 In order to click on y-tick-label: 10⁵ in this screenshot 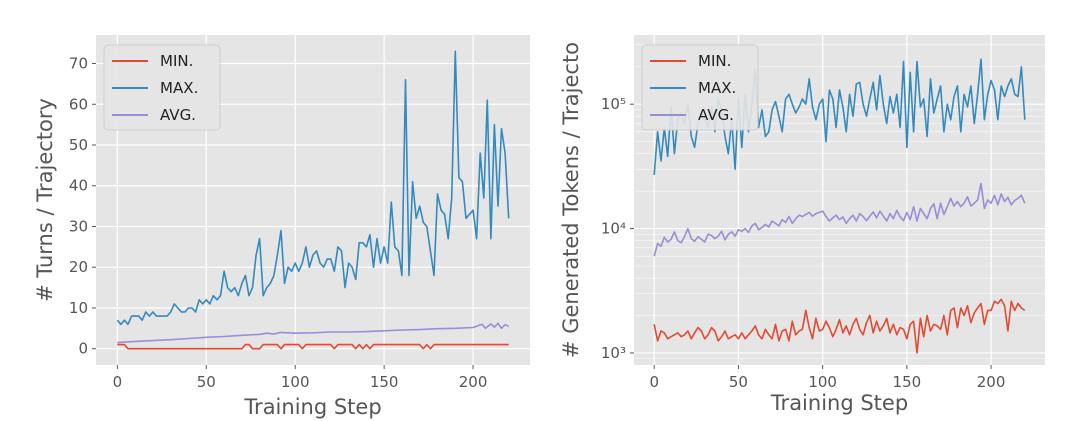, I will do `click(613, 104)`.